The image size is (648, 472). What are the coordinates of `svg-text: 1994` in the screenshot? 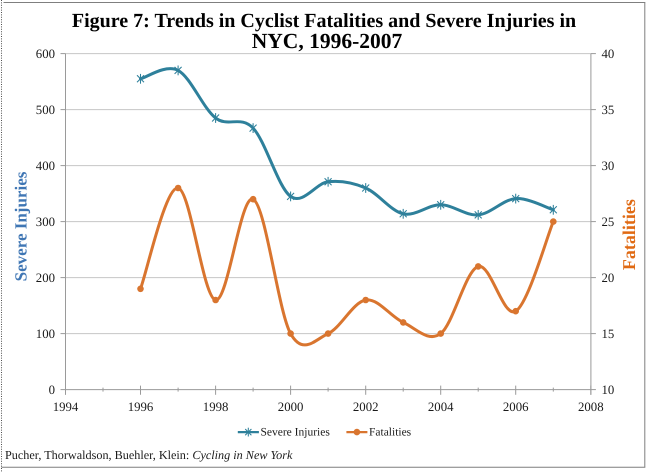 It's located at (66, 407).